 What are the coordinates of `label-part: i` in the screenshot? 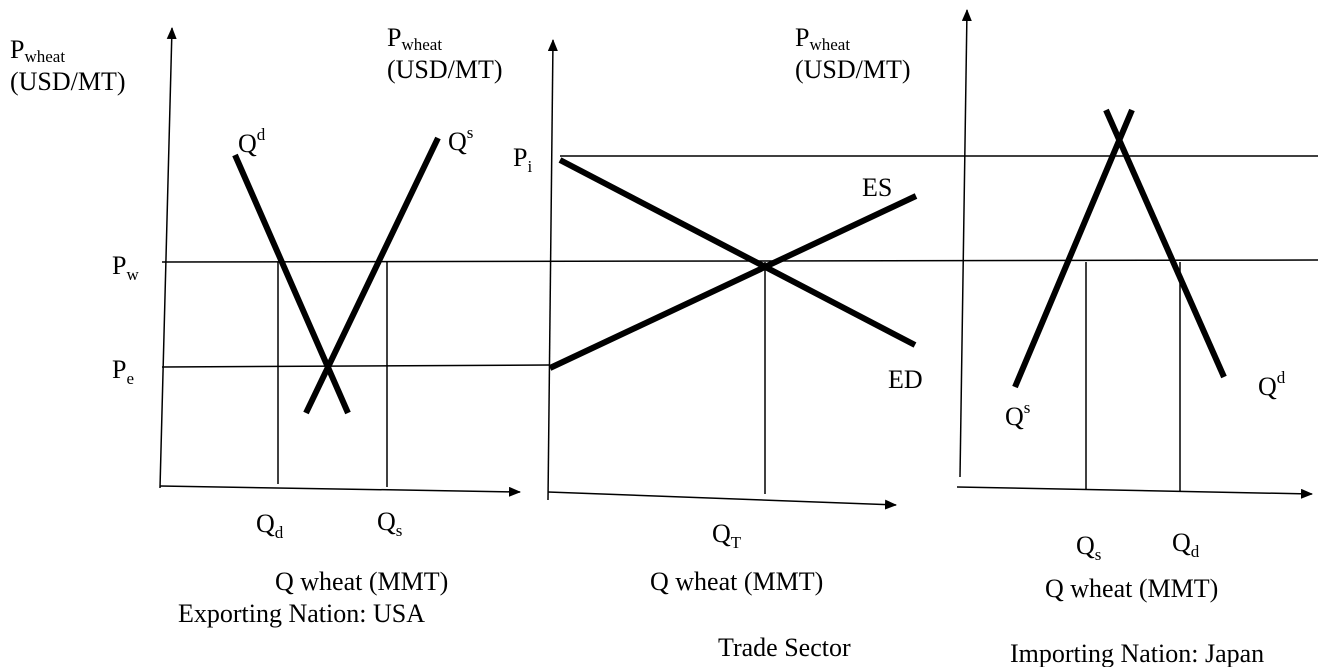 It's located at (529, 166).